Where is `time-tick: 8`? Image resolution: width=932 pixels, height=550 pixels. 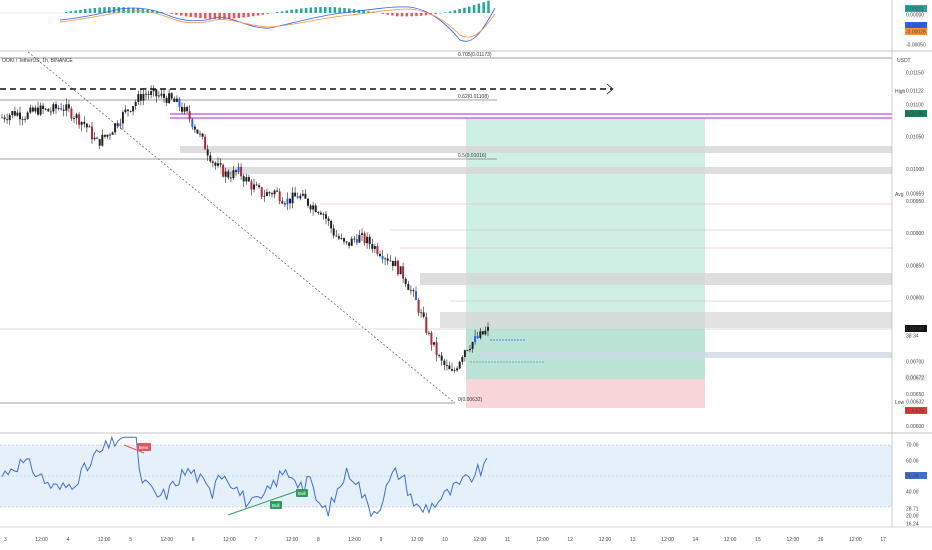
time-tick: 8 is located at coordinates (318, 540).